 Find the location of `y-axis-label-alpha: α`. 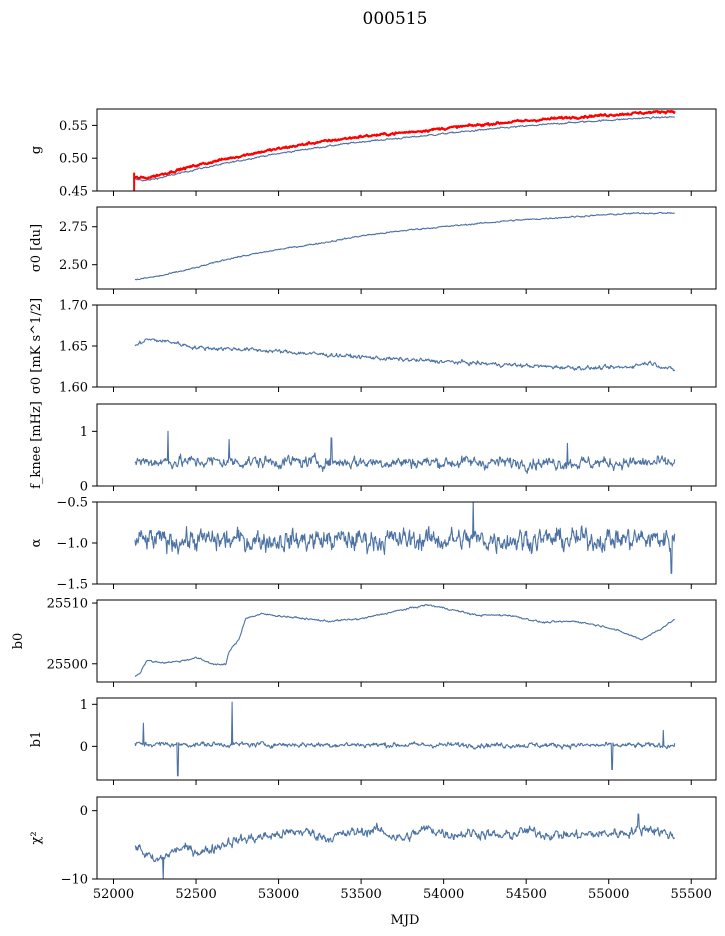

y-axis-label-alpha: α is located at coordinates (36, 542).